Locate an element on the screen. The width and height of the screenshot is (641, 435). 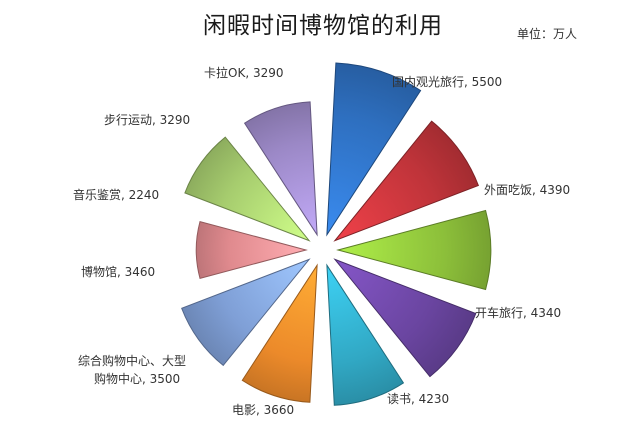
label-driving-trip: 开车旅行, 4340 is located at coordinates (518, 313).